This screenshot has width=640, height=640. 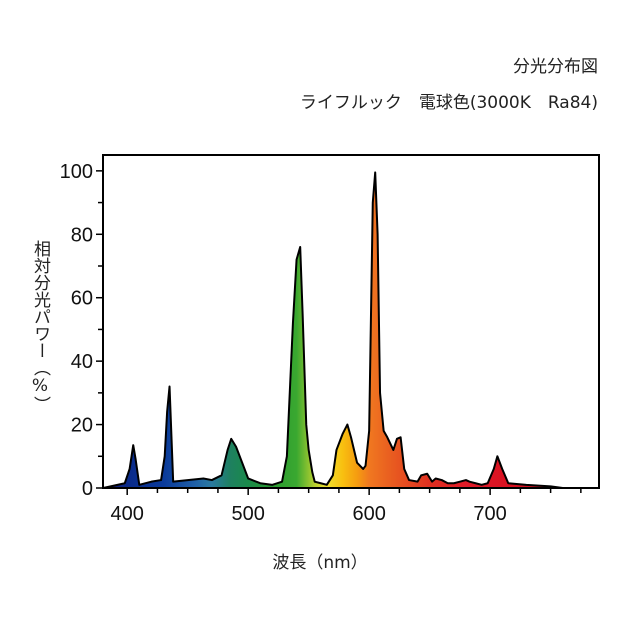 What do you see at coordinates (247, 514) in the screenshot?
I see `x-tick-label: 500` at bounding box center [247, 514].